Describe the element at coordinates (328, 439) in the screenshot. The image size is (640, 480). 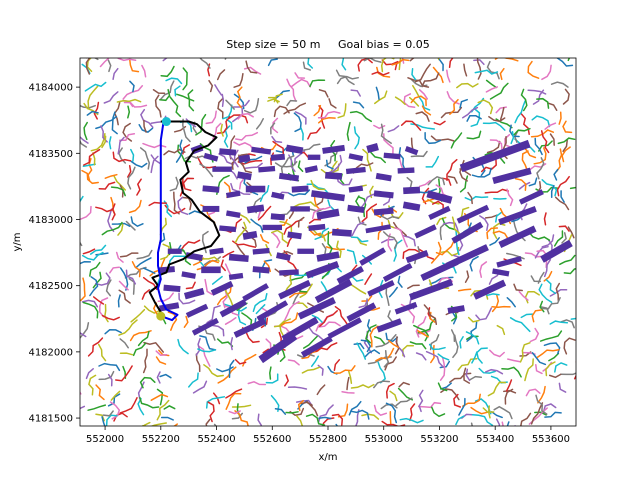
I see `x-tick-label: 552800` at that location.